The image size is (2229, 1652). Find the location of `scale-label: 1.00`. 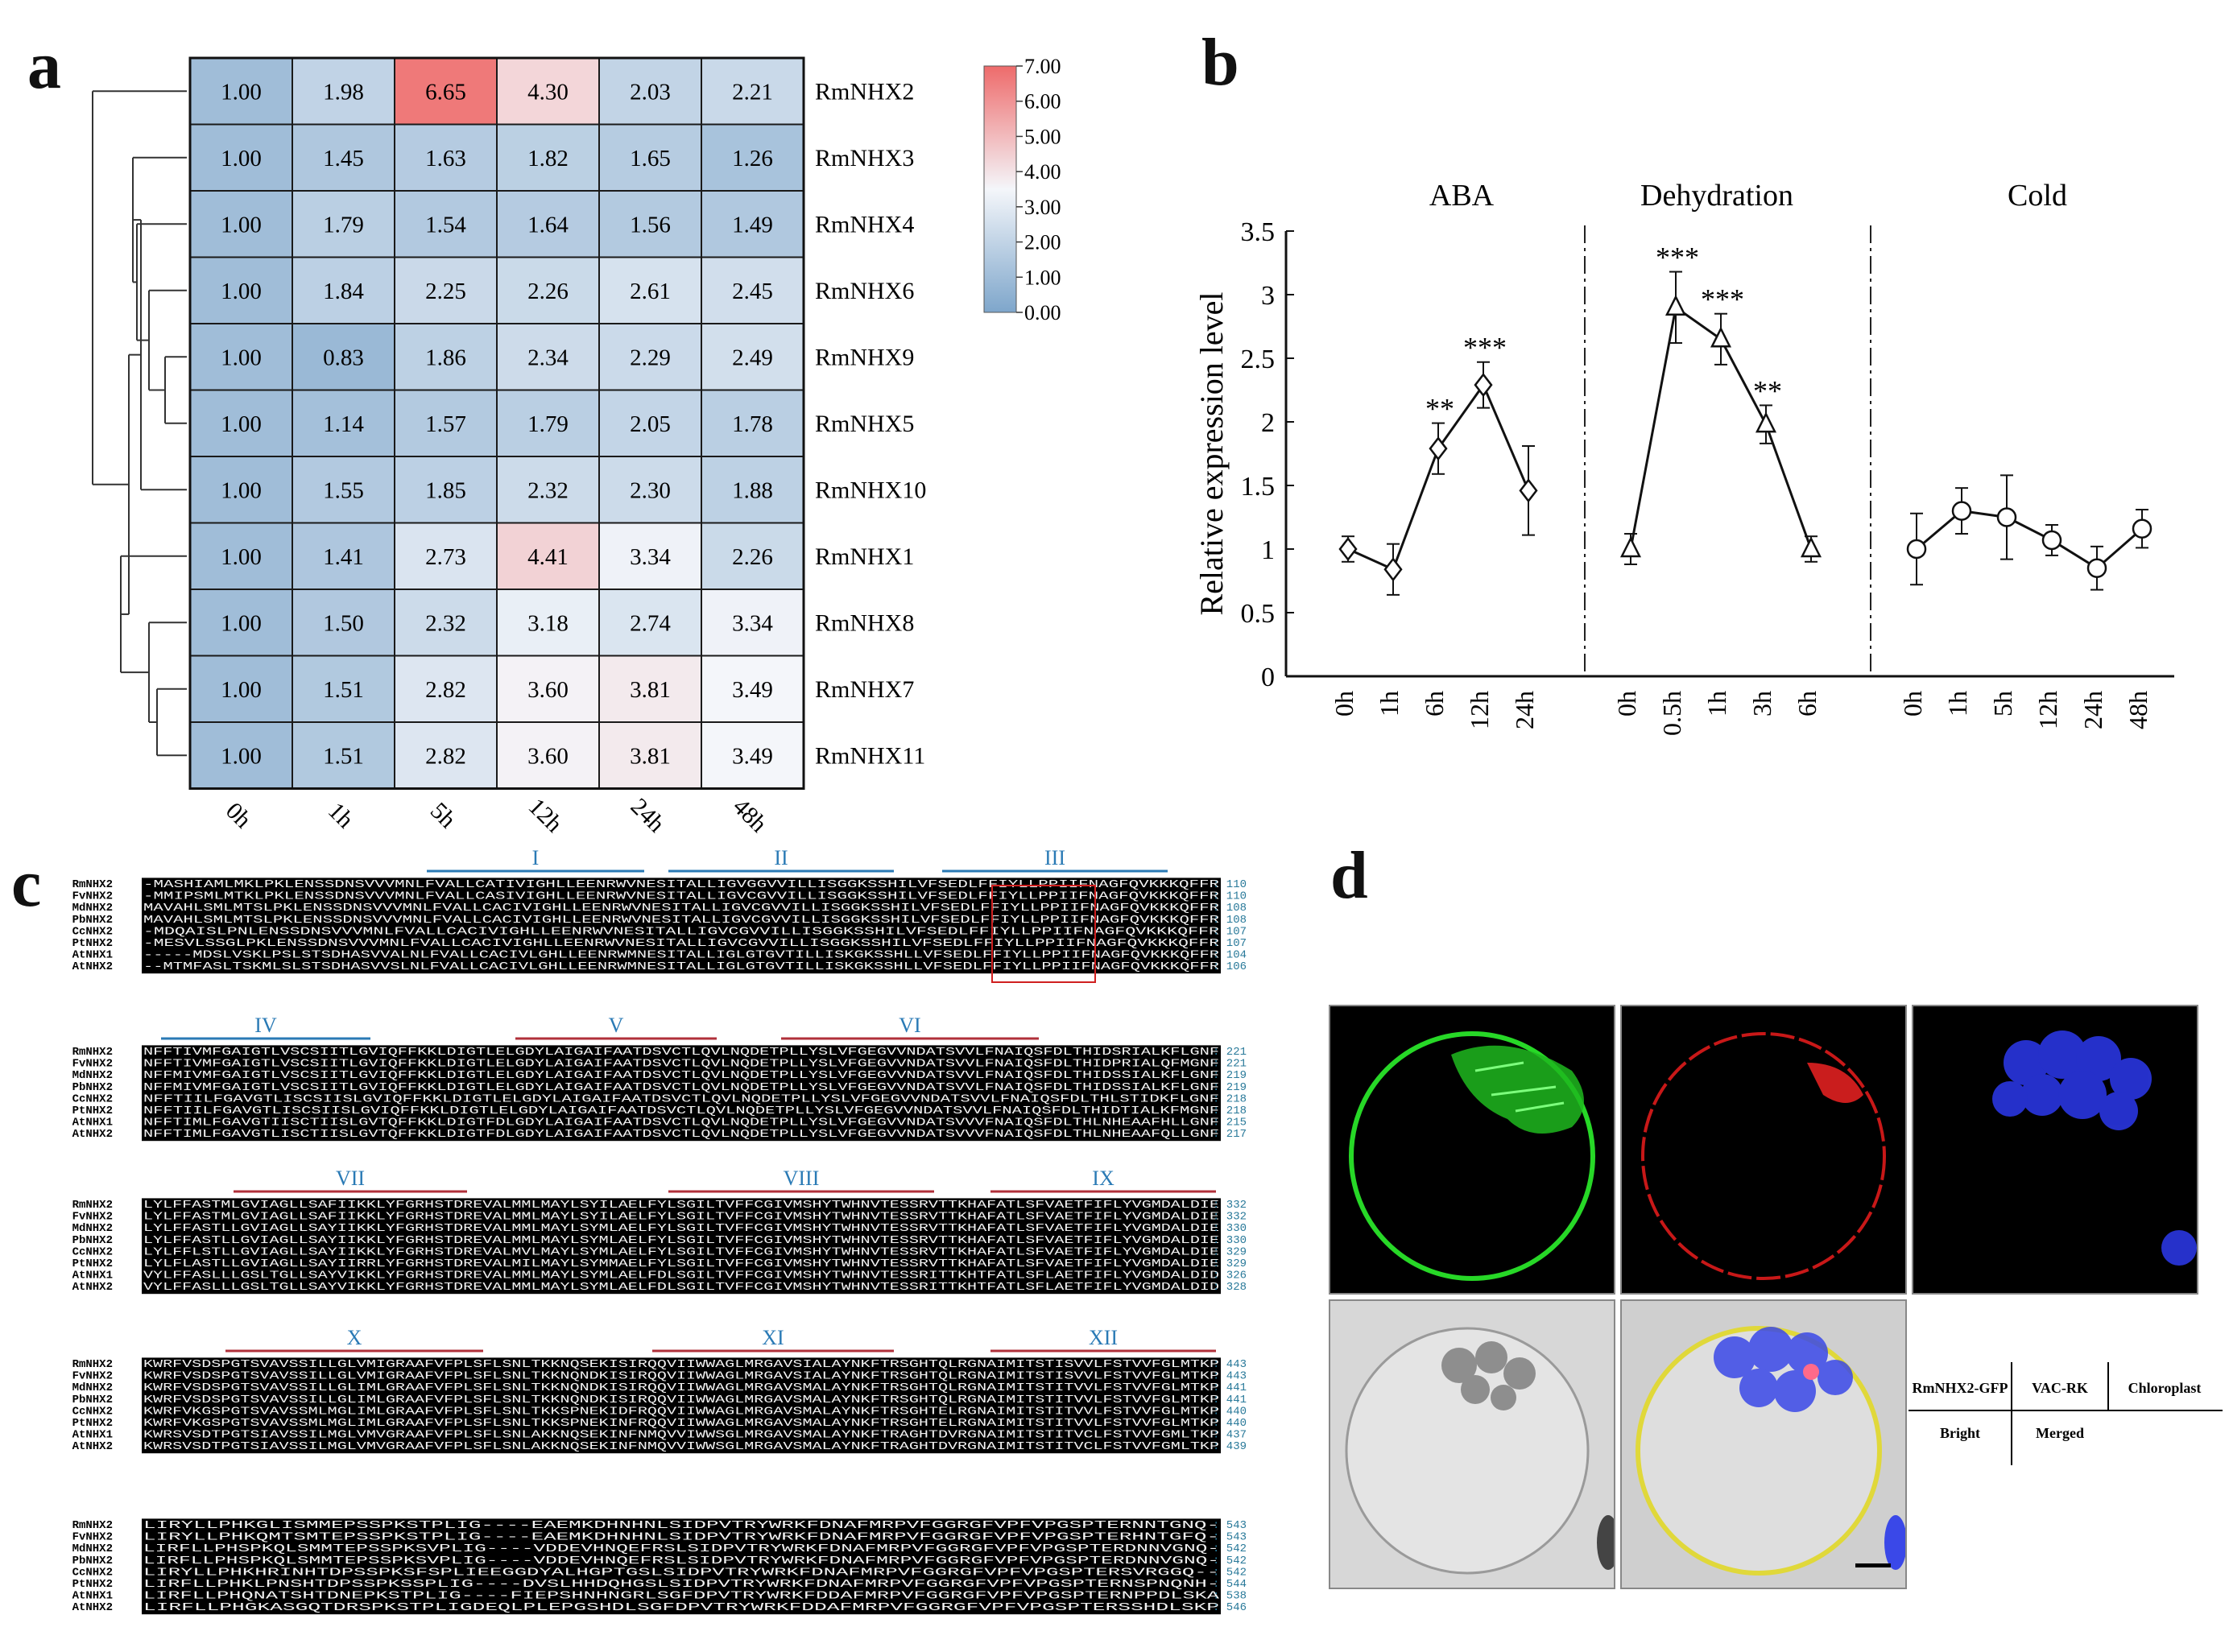

scale-label: 1.00 is located at coordinates (1042, 278).